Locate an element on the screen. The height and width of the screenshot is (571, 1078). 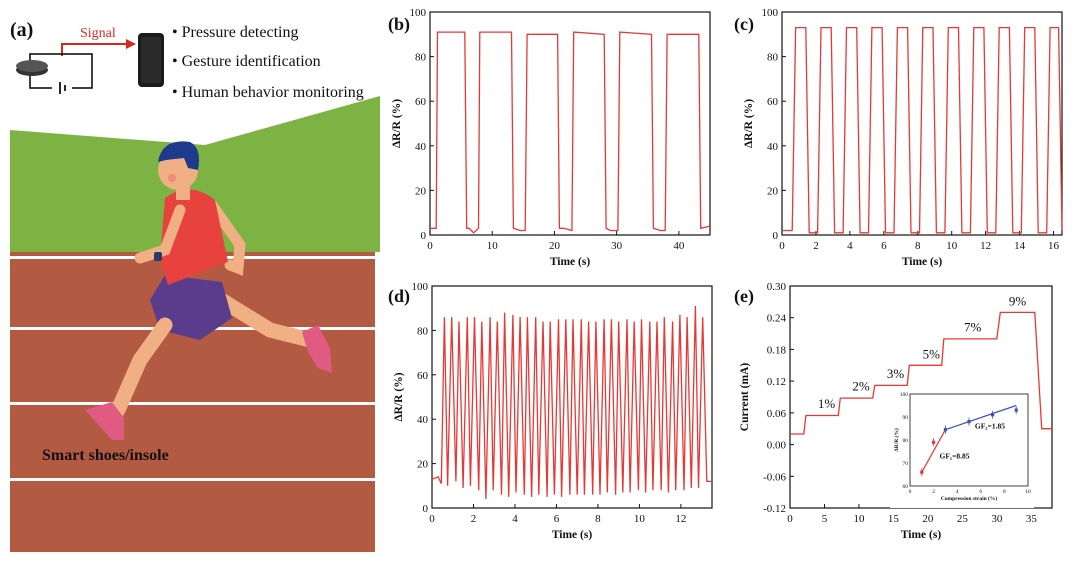
panel-label: (c) is located at coordinates (744, 24).